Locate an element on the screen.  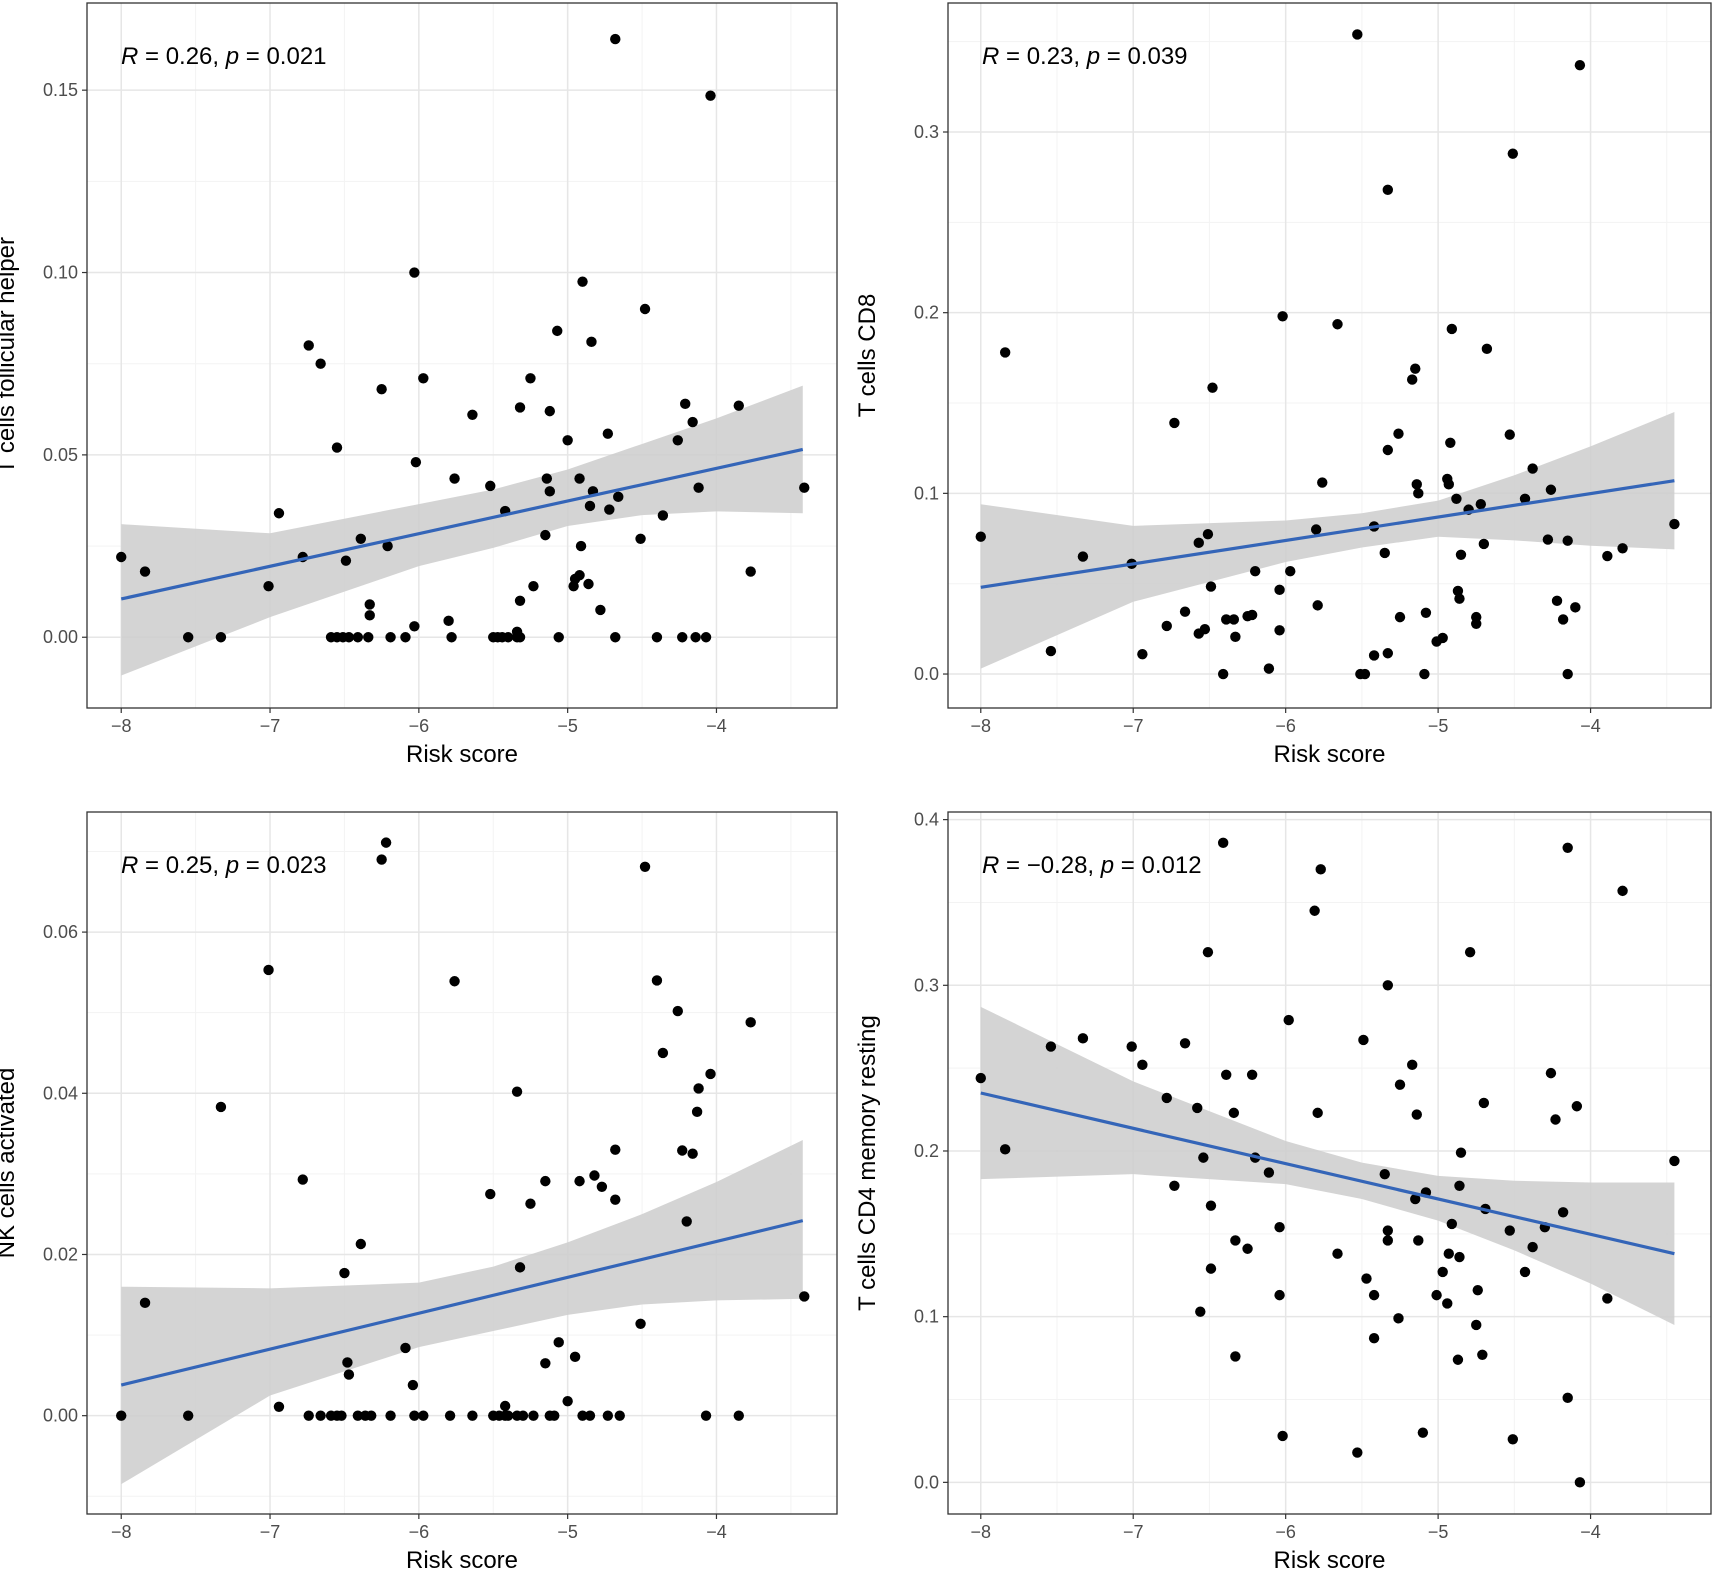
x-tick-label: −5 is located at coordinates (1438, 1532).